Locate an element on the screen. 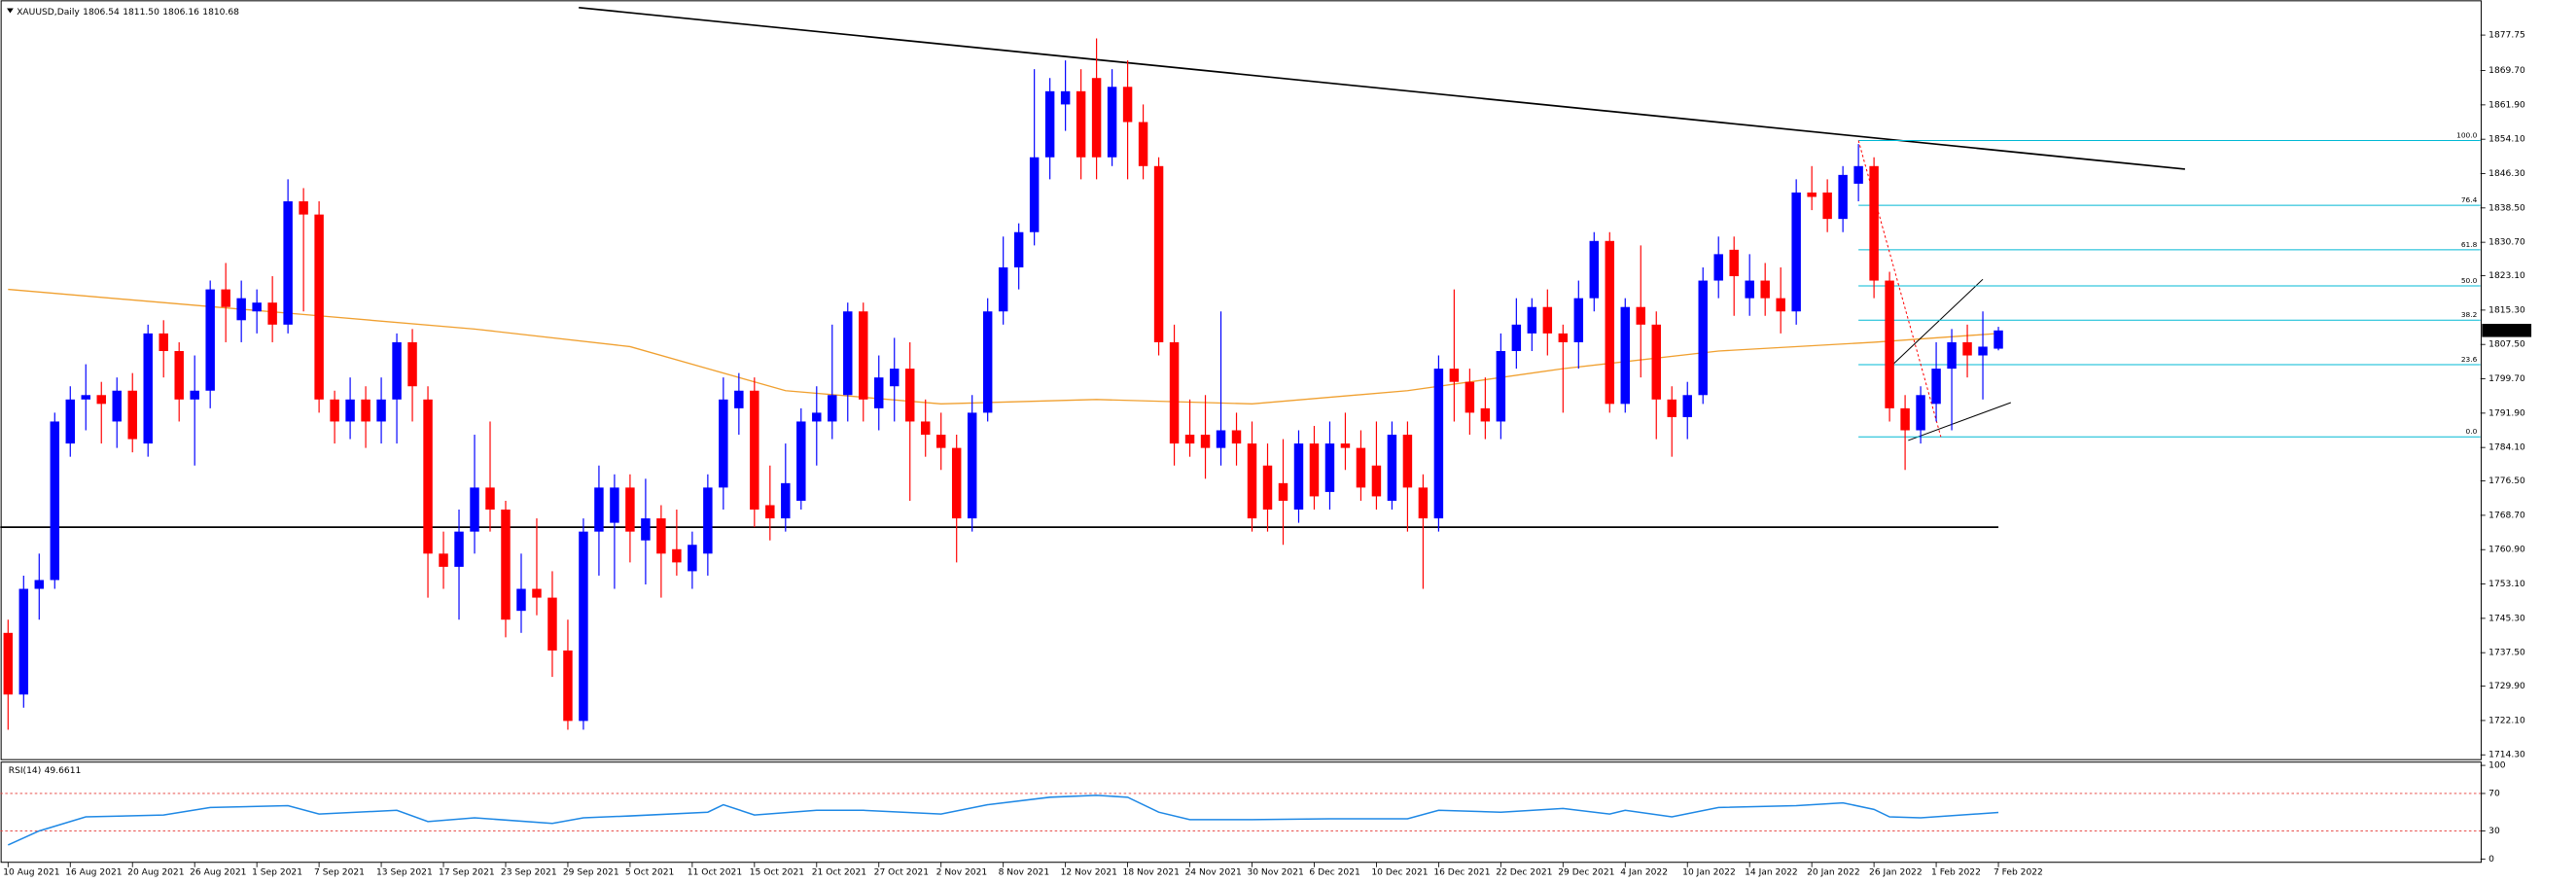 The image size is (2576, 882). rsi-tick-label: 70 is located at coordinates (2494, 793).